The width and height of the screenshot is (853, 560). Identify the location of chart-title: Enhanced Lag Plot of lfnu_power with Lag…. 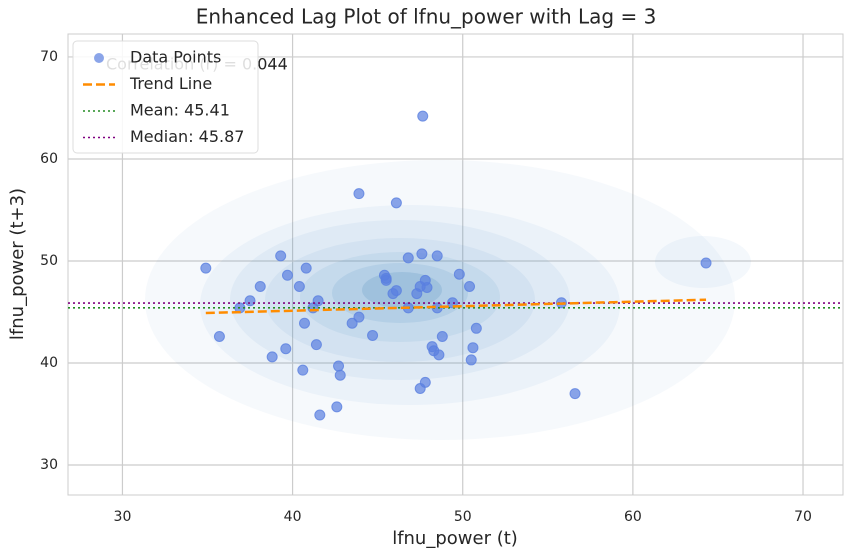
(426, 17).